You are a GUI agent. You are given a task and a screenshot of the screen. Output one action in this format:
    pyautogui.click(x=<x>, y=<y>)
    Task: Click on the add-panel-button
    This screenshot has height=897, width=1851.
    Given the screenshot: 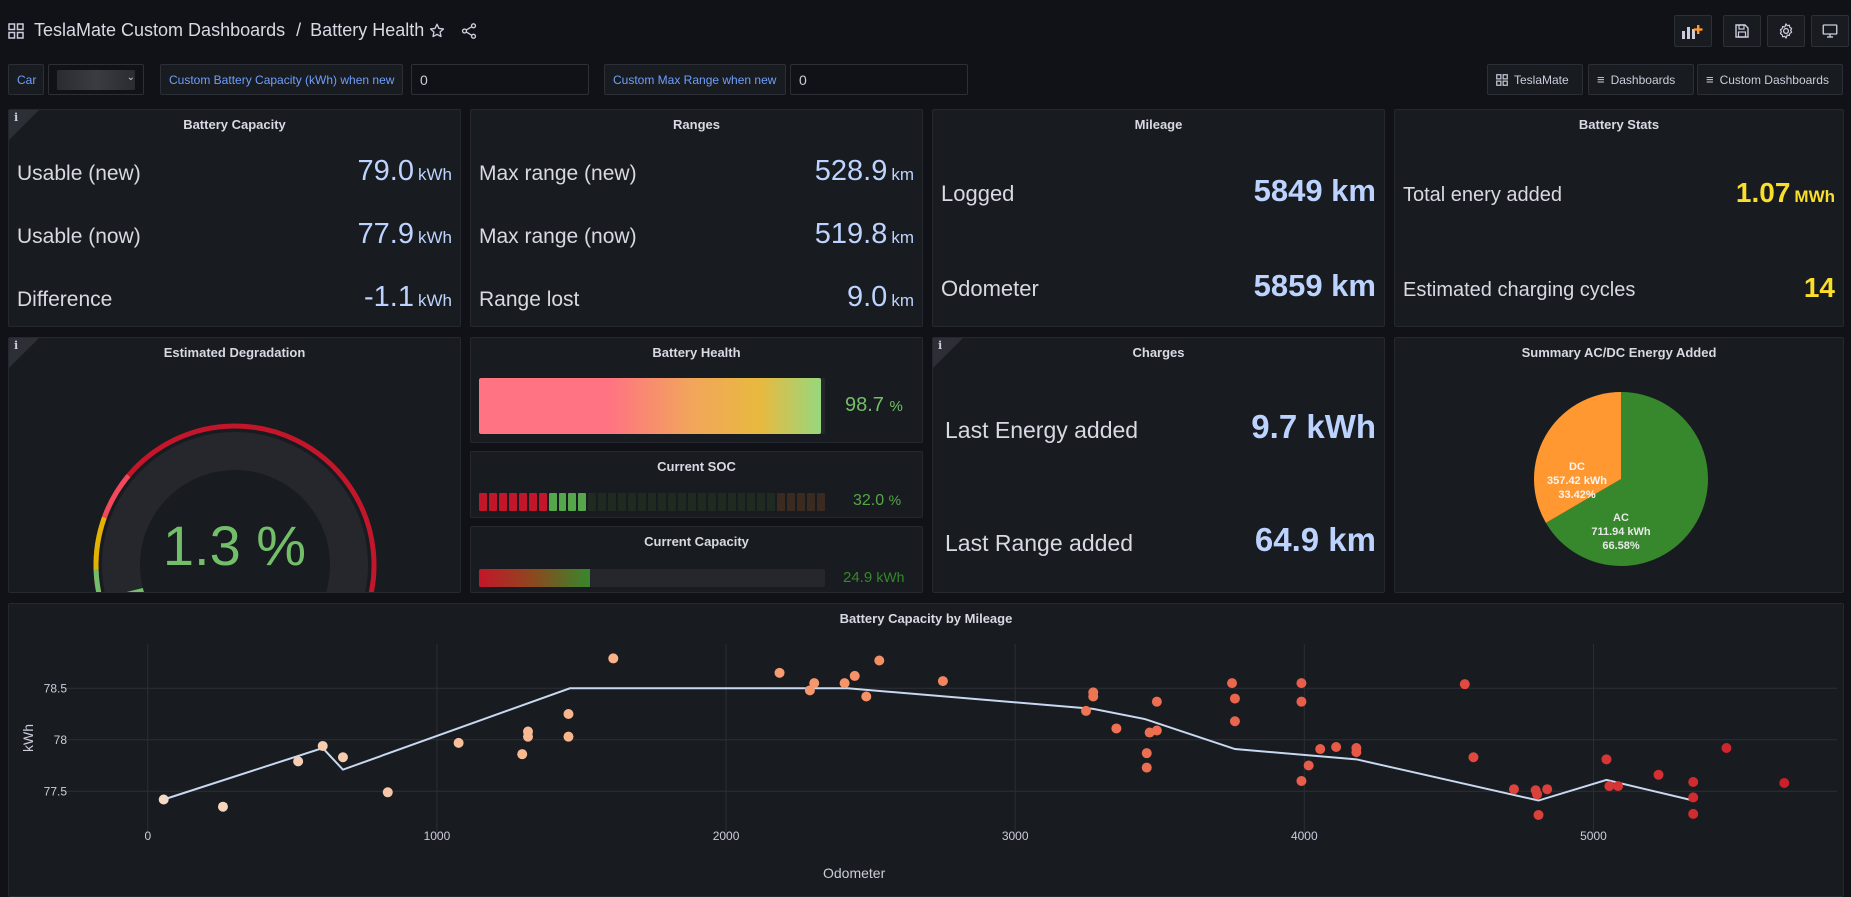 What is the action you would take?
    pyautogui.click(x=1693, y=31)
    